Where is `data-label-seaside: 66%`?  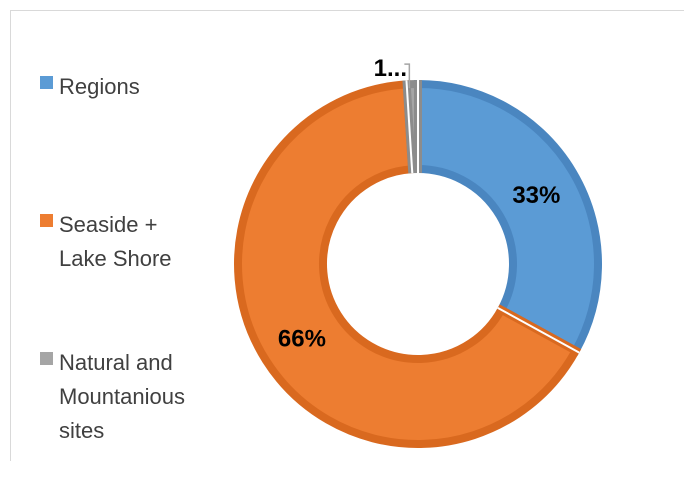
data-label-seaside: 66% is located at coordinates (302, 339).